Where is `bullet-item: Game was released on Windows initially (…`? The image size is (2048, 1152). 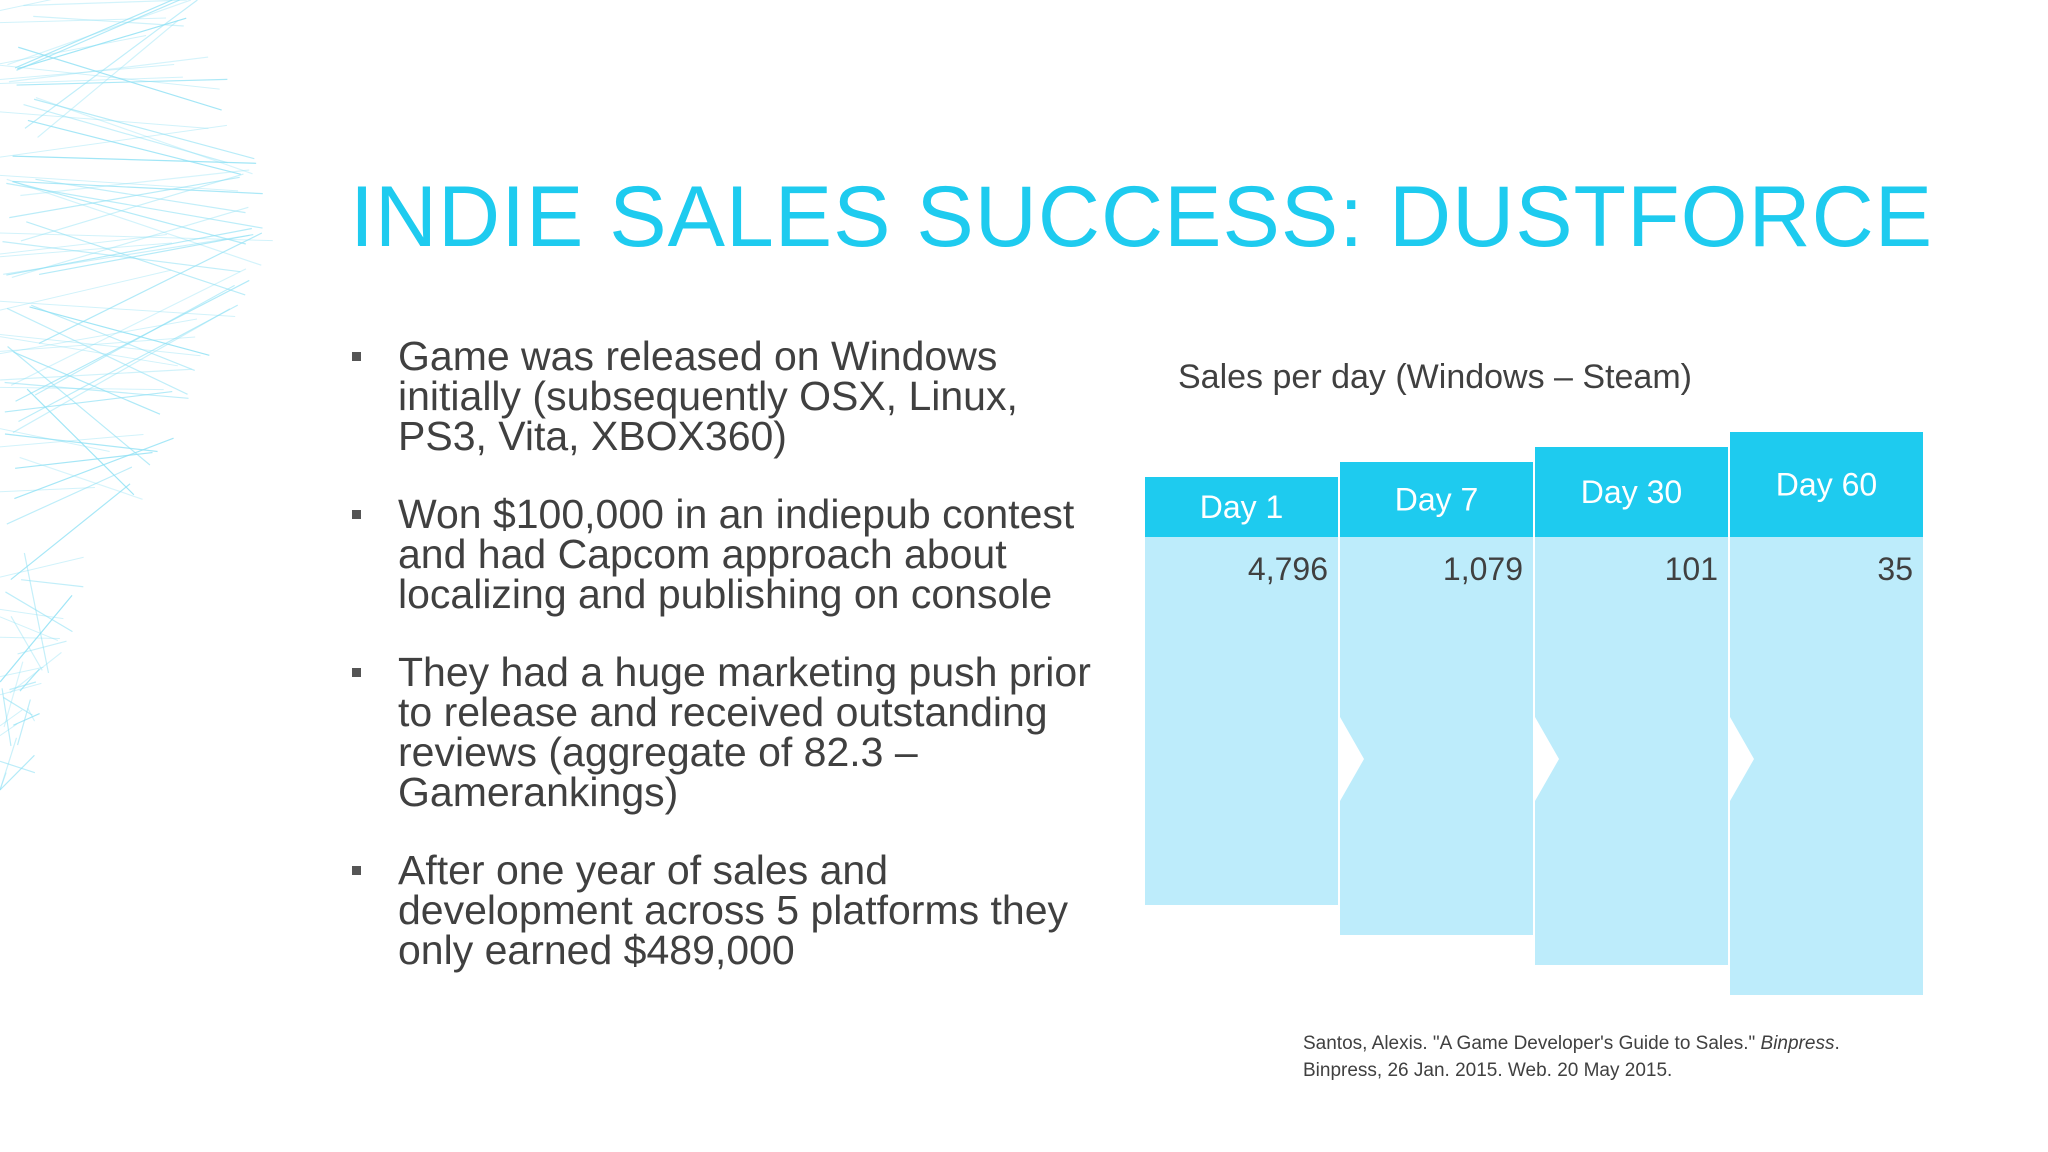 bullet-item: Game was released on Windows initially (… is located at coordinates (730, 396).